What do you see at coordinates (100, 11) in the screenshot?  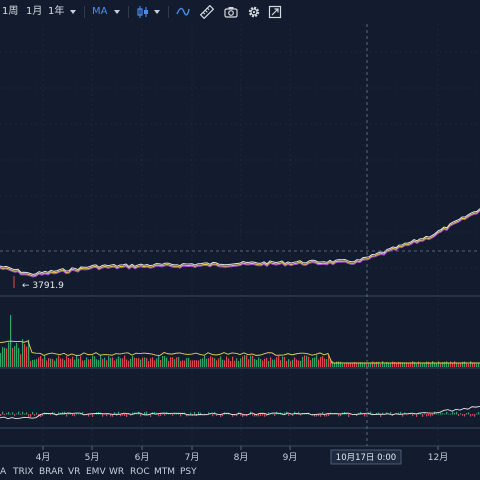 I see `indicator-select: MA` at bounding box center [100, 11].